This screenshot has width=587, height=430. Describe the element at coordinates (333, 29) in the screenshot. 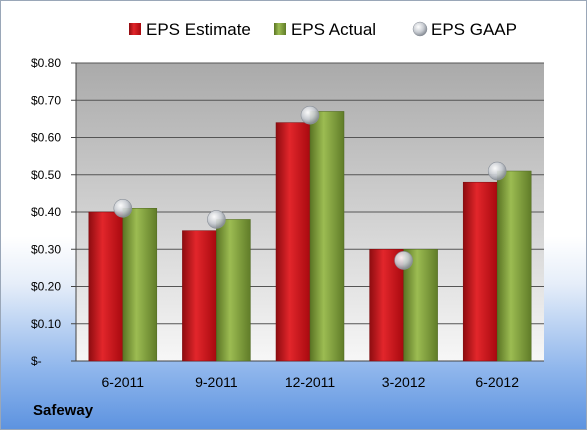

I see `legend-eps-actual-label: EPS Actual` at that location.